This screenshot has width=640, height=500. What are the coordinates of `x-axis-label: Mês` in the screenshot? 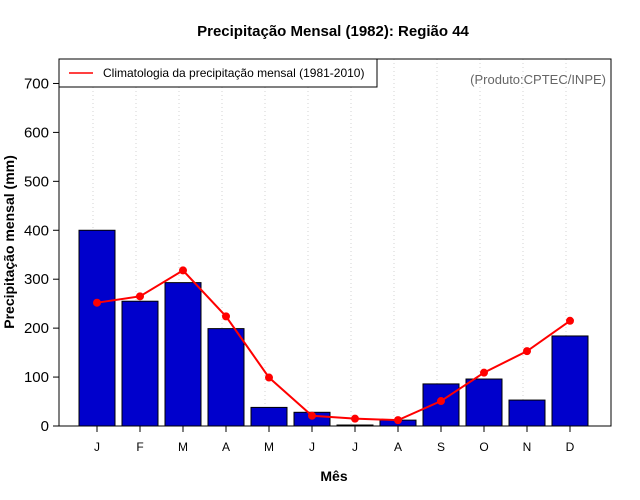 It's located at (333, 476).